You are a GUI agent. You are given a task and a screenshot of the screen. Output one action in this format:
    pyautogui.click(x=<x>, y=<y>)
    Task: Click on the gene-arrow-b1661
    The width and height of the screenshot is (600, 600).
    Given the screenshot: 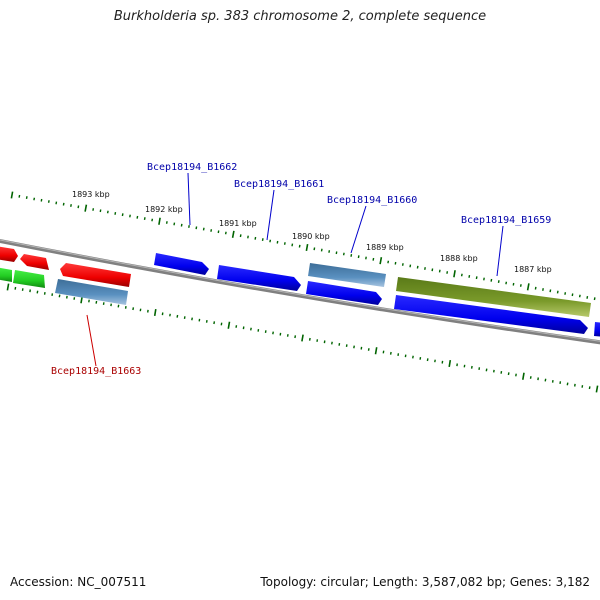 What is the action you would take?
    pyautogui.click(x=259, y=278)
    